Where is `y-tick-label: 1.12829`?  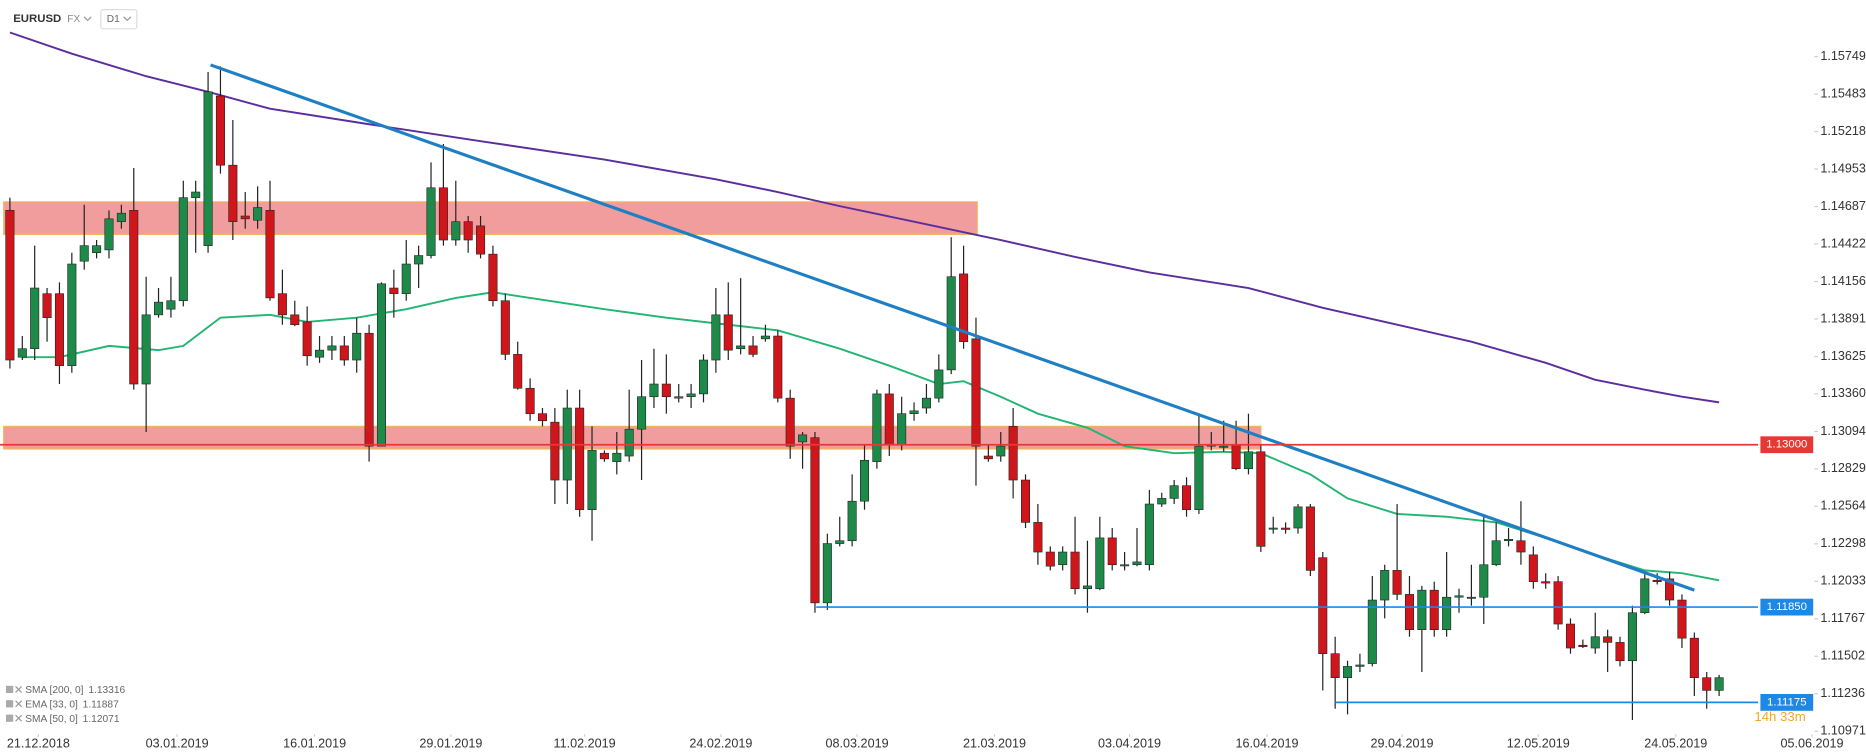 y-tick-label: 1.12829 is located at coordinates (1843, 468).